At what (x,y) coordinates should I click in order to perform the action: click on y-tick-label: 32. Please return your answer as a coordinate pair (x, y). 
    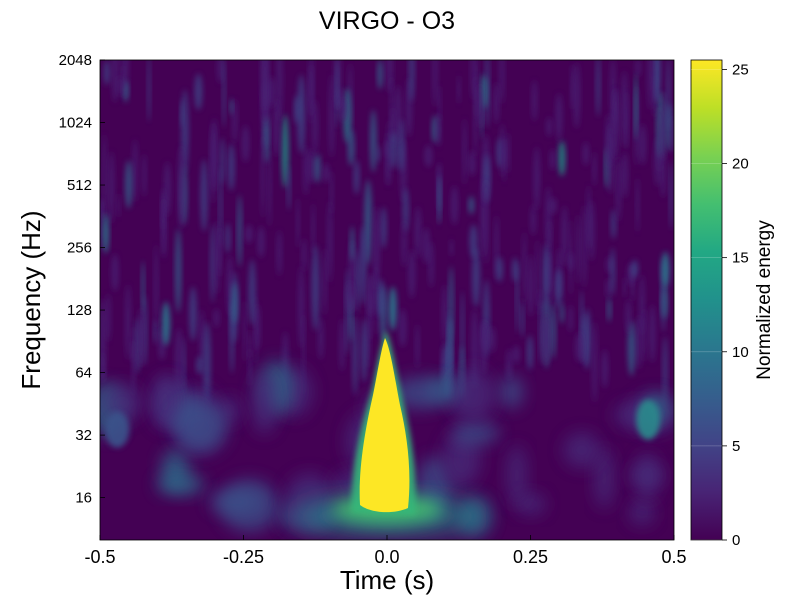
    Looking at the image, I should click on (83, 435).